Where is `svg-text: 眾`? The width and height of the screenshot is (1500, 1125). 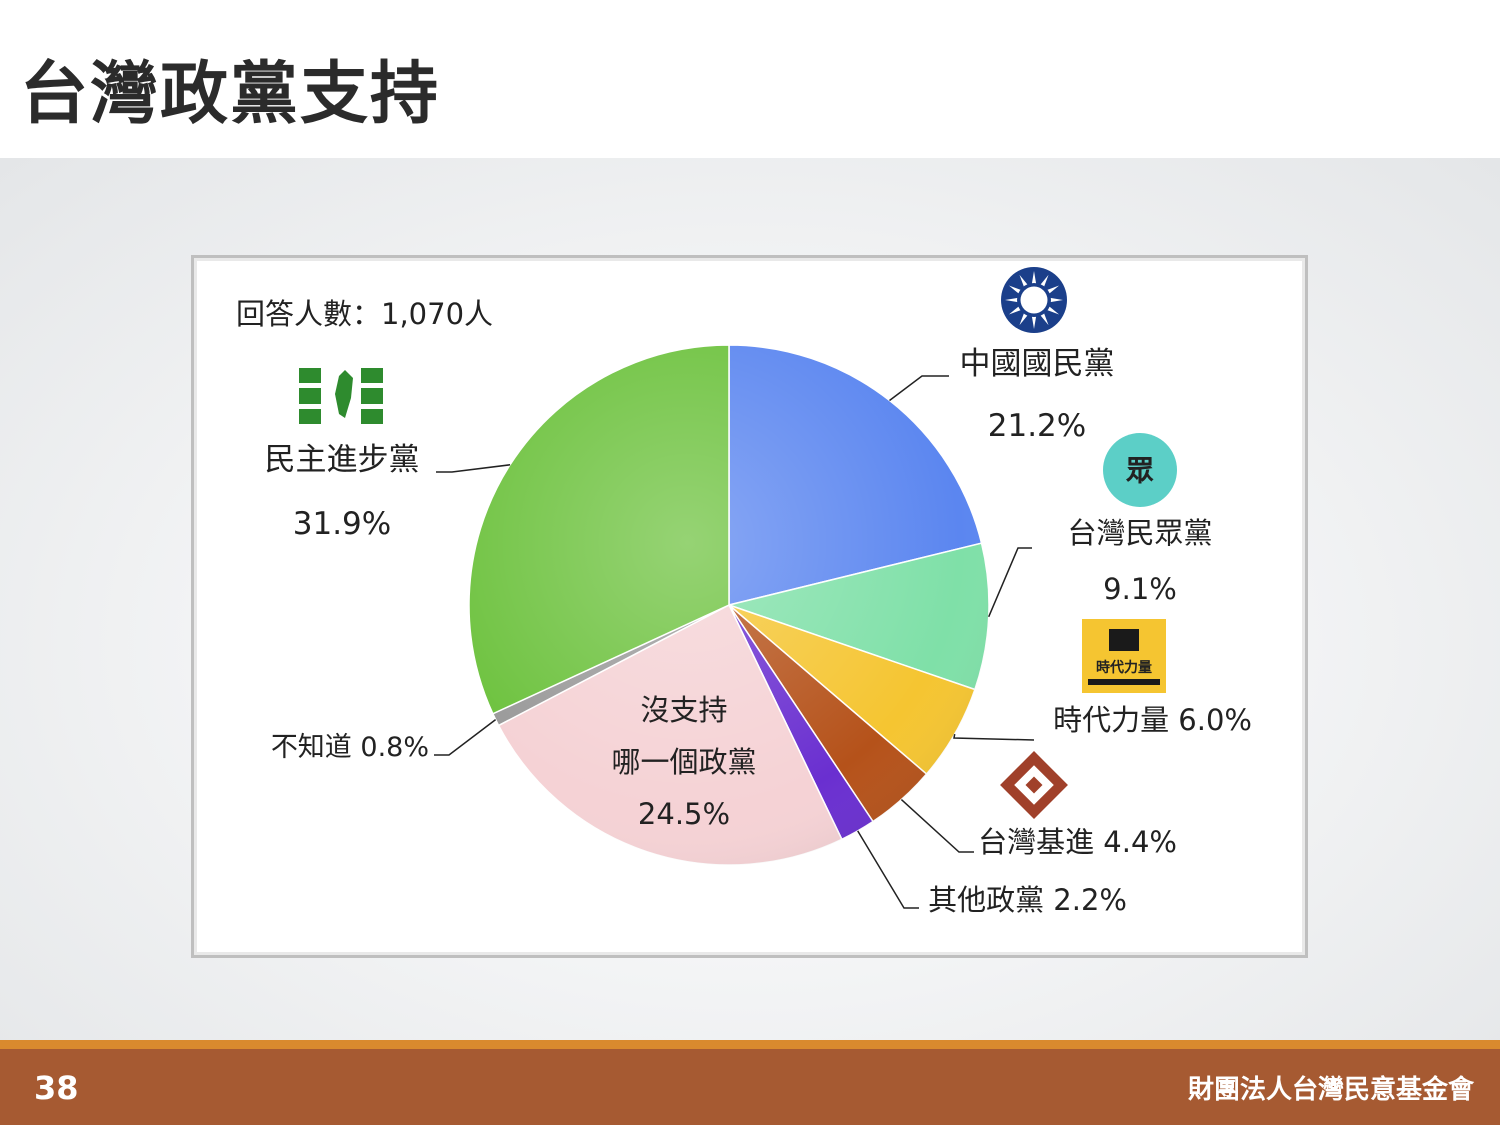 svg-text: 眾 is located at coordinates (1139, 470).